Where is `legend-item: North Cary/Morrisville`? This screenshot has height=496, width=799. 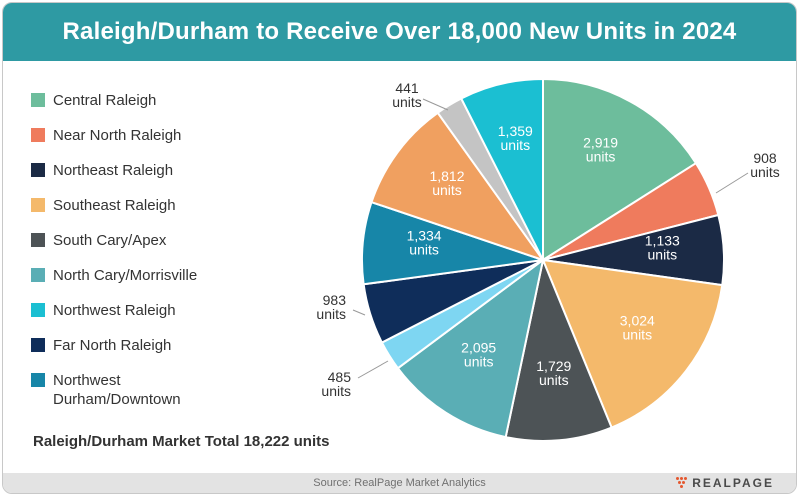 legend-item: North Cary/Morrisville is located at coordinates (114, 275).